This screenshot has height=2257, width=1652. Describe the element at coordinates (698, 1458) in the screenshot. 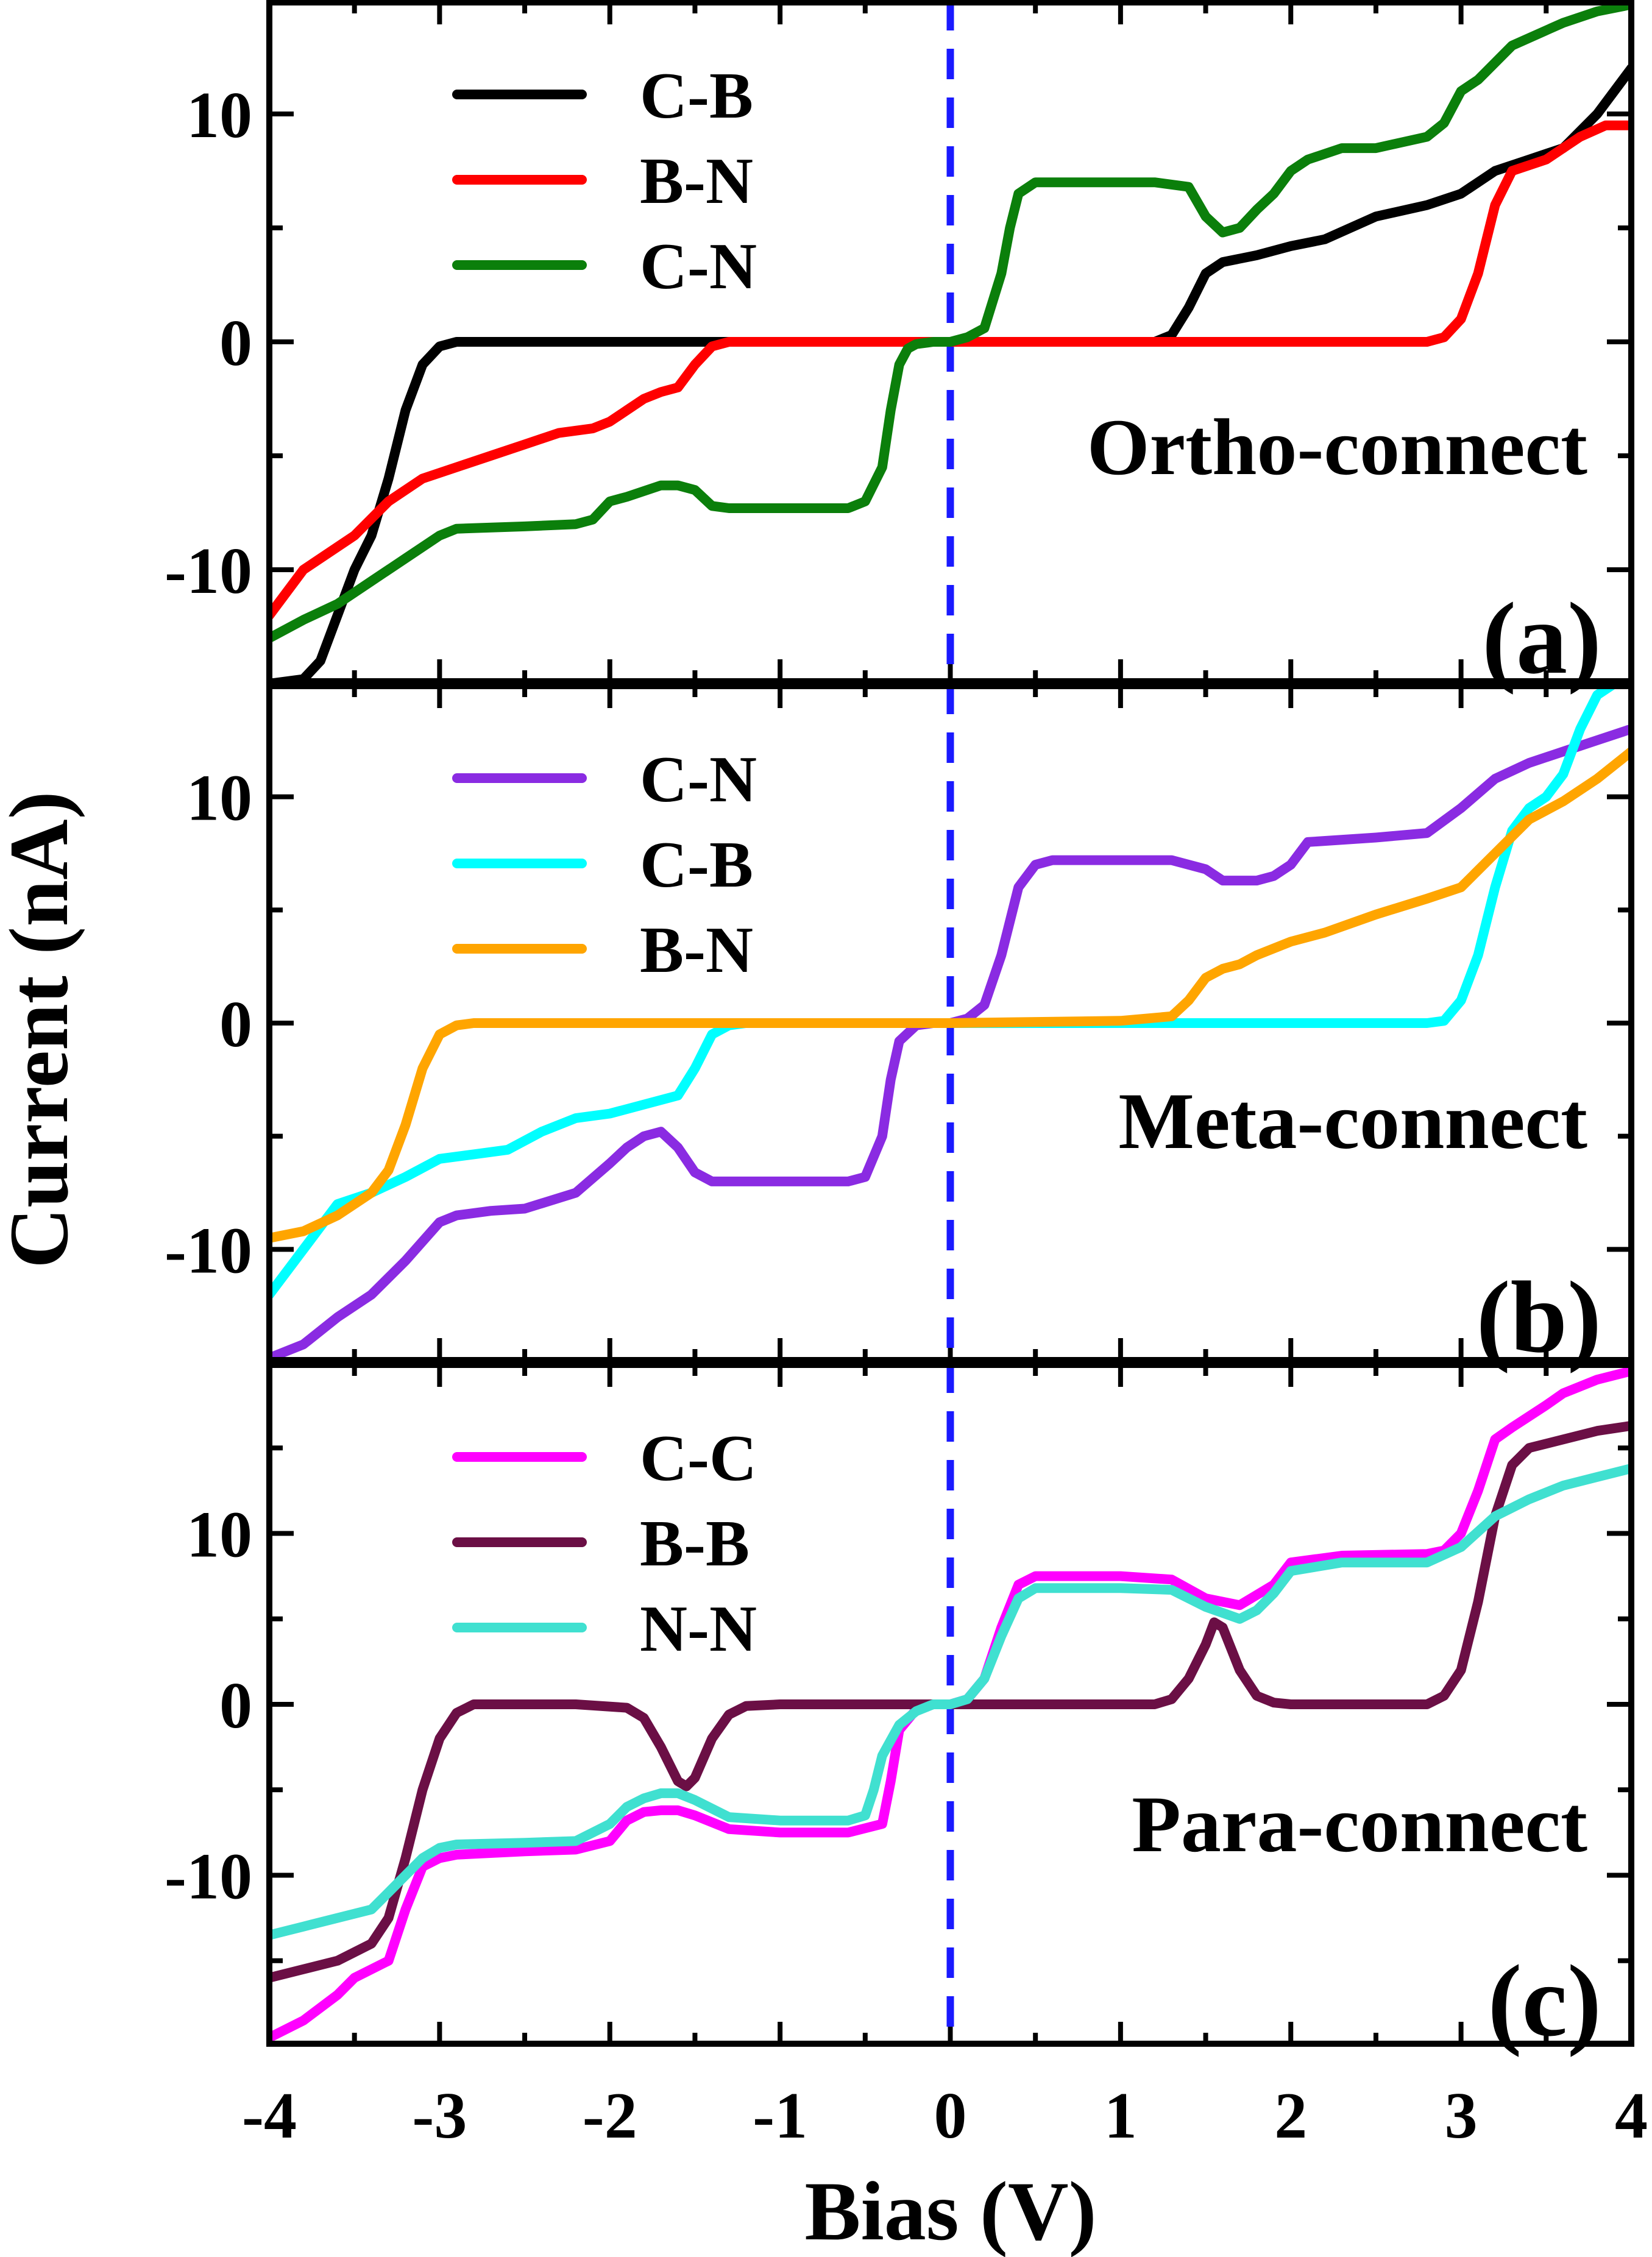

I see `legend-label: C-C` at that location.